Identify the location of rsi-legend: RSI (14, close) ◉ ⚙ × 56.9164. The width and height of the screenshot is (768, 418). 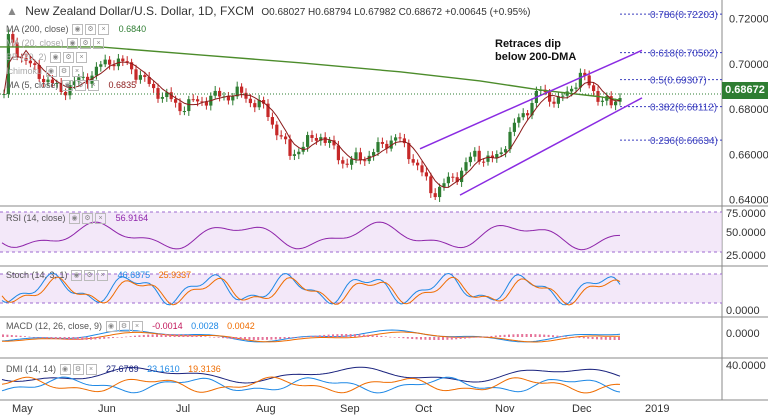
(77, 219).